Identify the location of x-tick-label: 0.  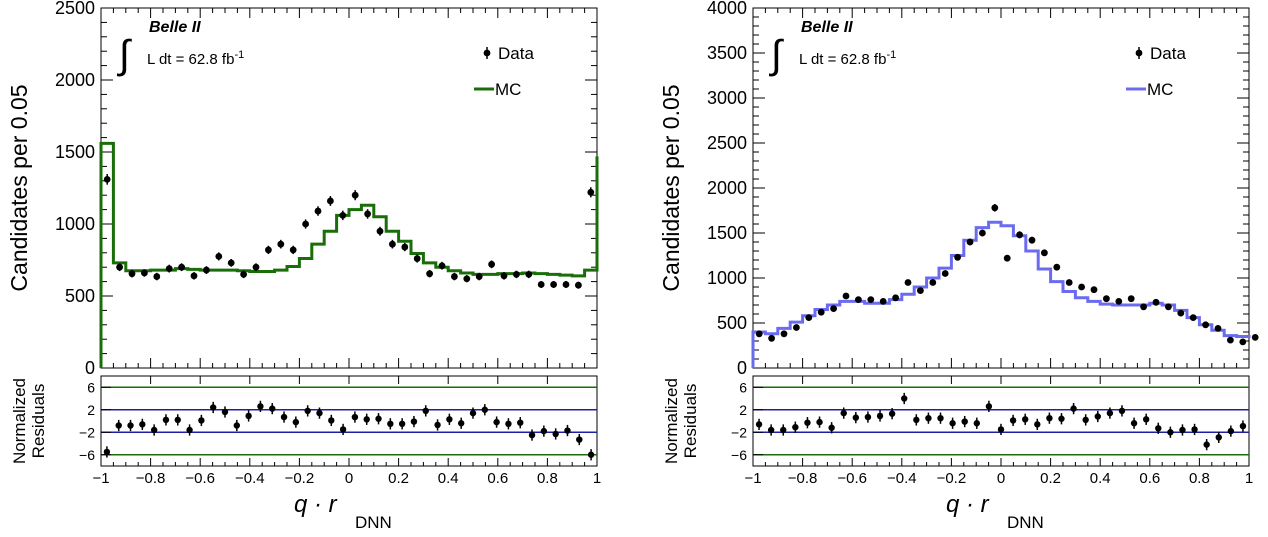
(1001, 478).